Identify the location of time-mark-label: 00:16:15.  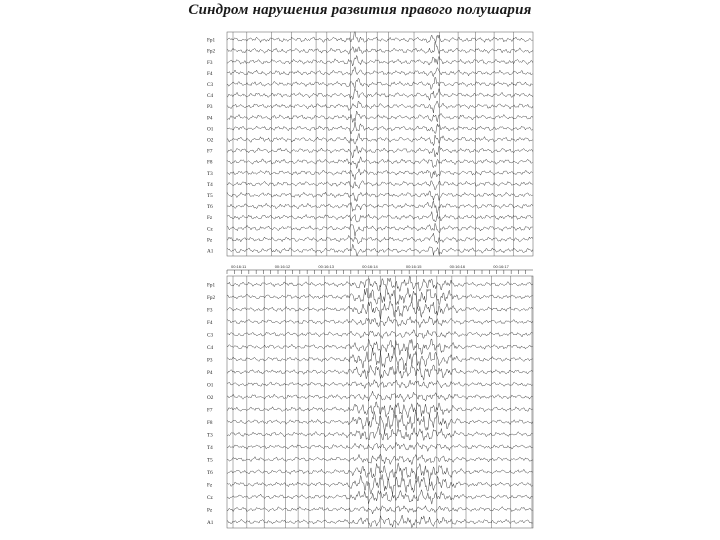
(414, 266).